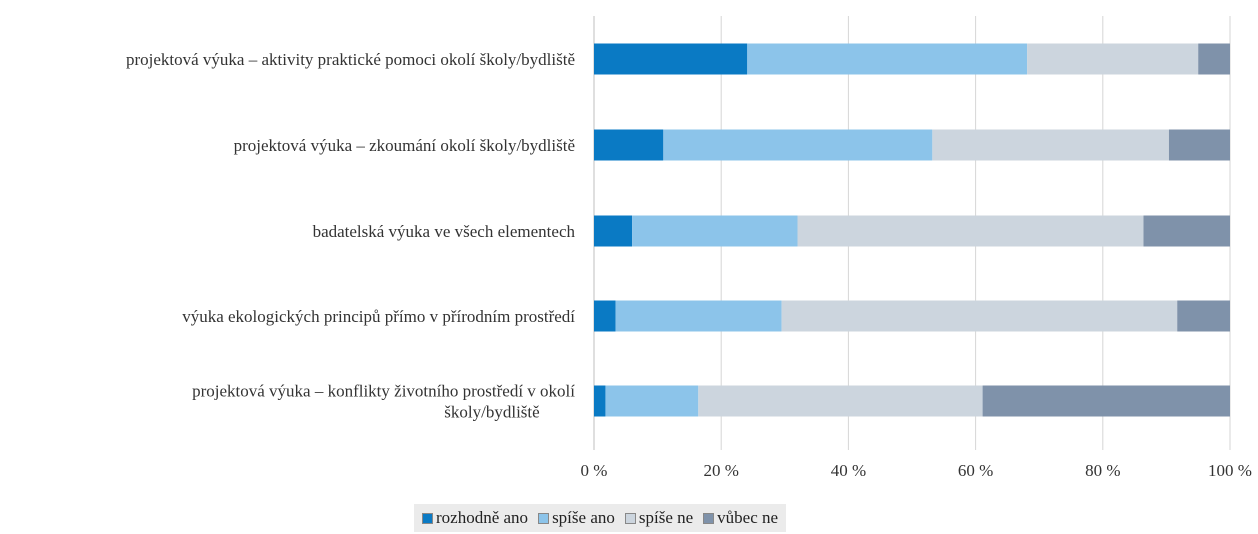 The height and width of the screenshot is (534, 1258). I want to click on legend-label: spíše ano, so click(583, 517).